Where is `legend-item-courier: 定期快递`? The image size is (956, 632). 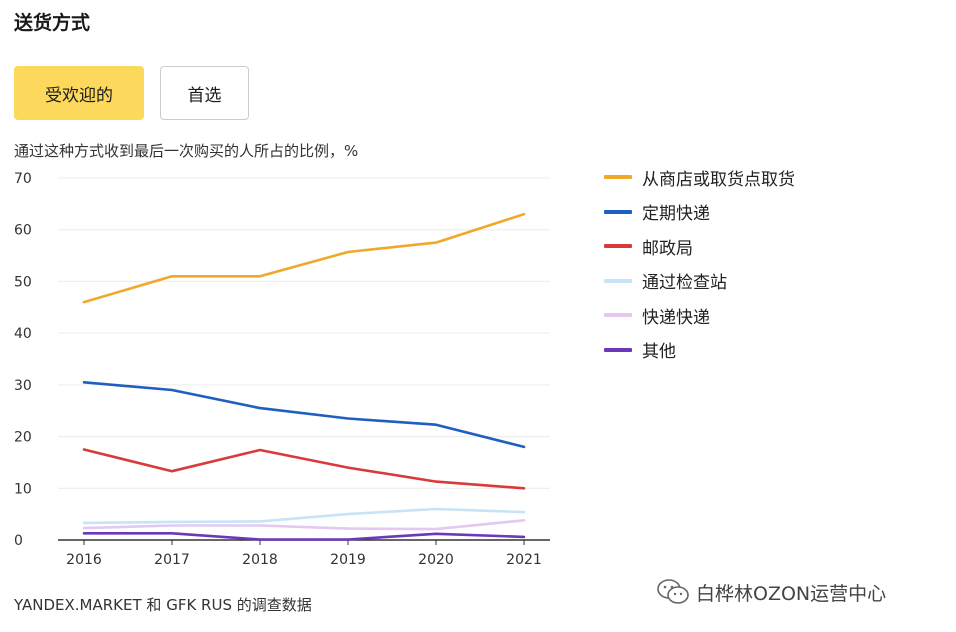
legend-item-courier: 定期快递 is located at coordinates (699, 212).